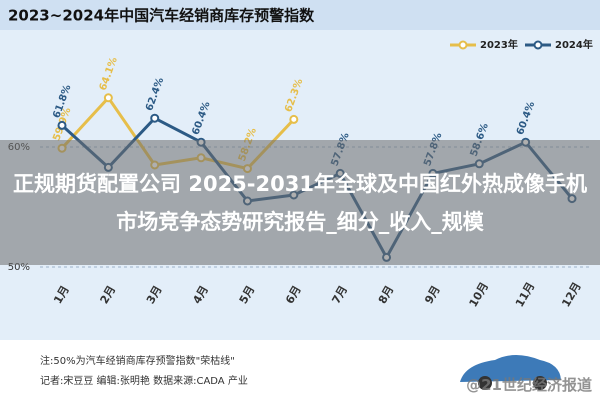 The width and height of the screenshot is (600, 400). What do you see at coordinates (19, 267) in the screenshot?
I see `y-tick-label: 50%` at bounding box center [19, 267].